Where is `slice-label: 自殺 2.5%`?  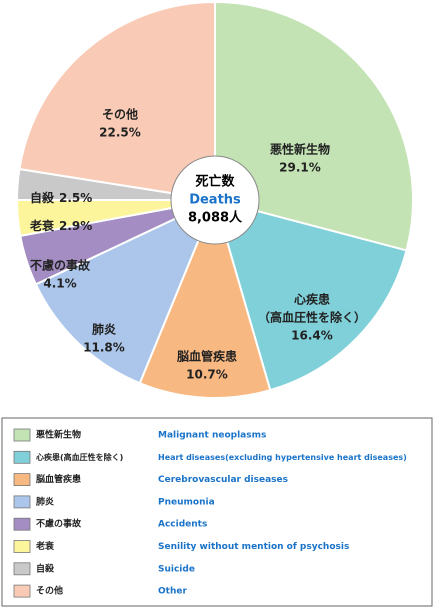
slice-label: 自殺 2.5% is located at coordinates (61, 197).